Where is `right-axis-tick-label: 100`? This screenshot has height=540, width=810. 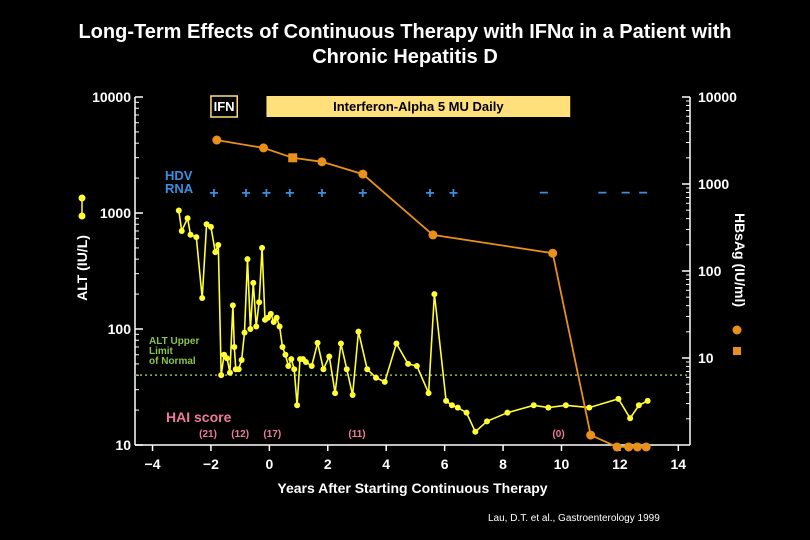 right-axis-tick-label: 100 is located at coordinates (710, 271).